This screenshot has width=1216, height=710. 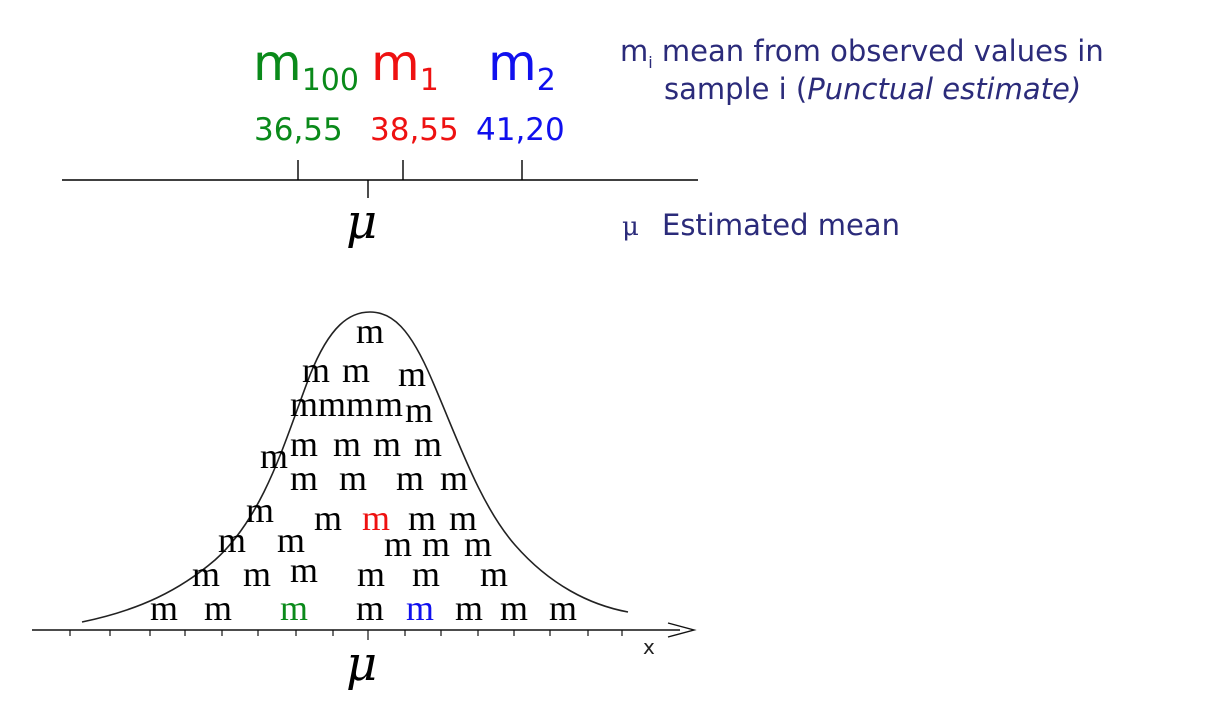 What do you see at coordinates (294, 608) in the screenshot?
I see `sample-mean-m100-mark: m` at bounding box center [294, 608].